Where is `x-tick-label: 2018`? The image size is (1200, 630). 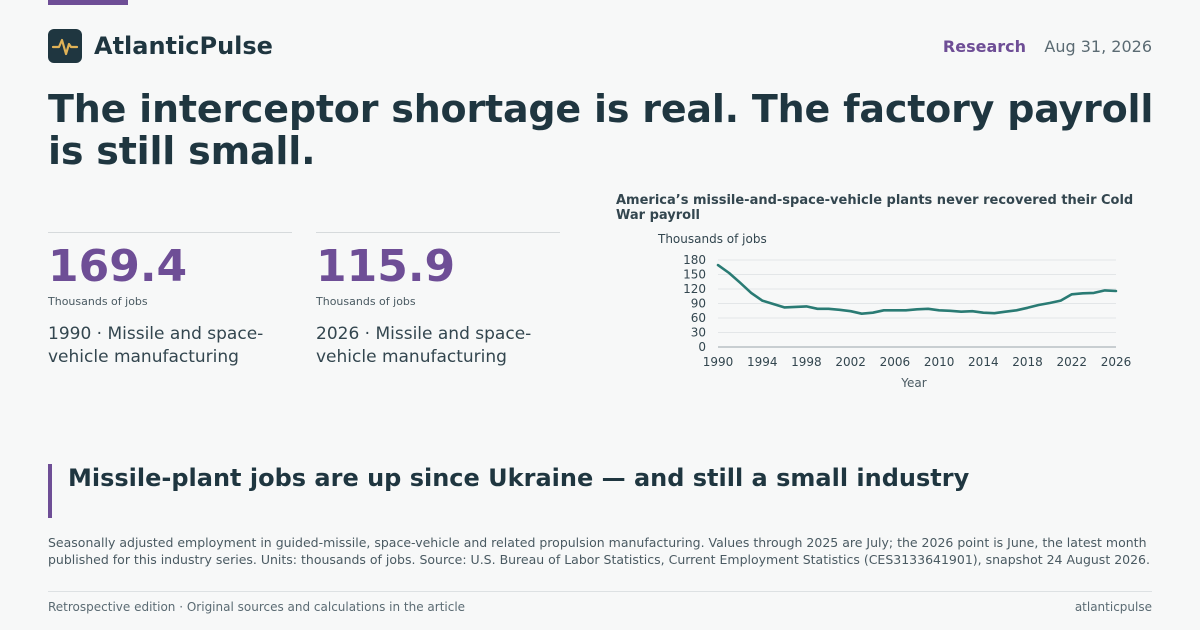 x-tick-label: 2018 is located at coordinates (1027, 362).